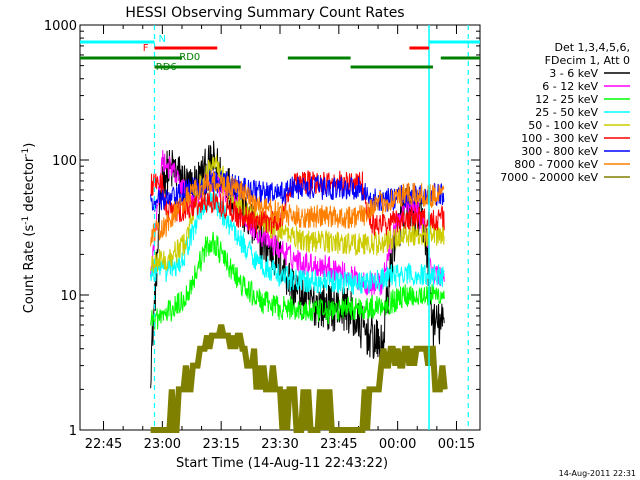  I want to click on x-tick-label: 23:15, so click(220, 444).